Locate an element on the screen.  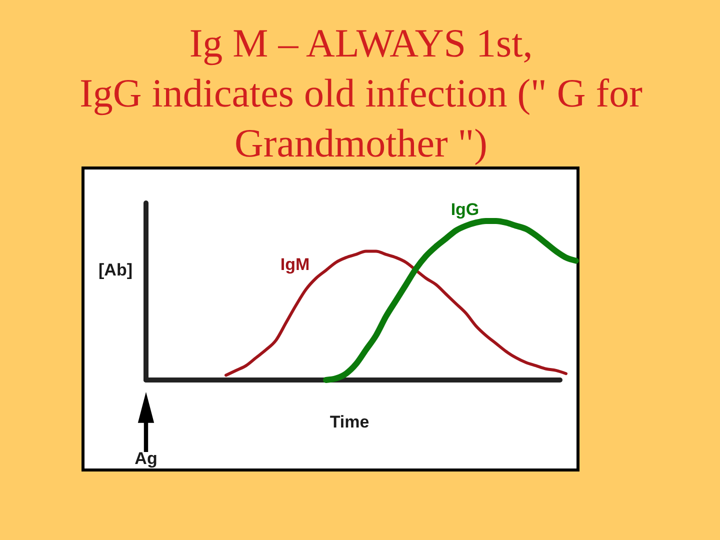
series-label: IgM is located at coordinates (295, 264).